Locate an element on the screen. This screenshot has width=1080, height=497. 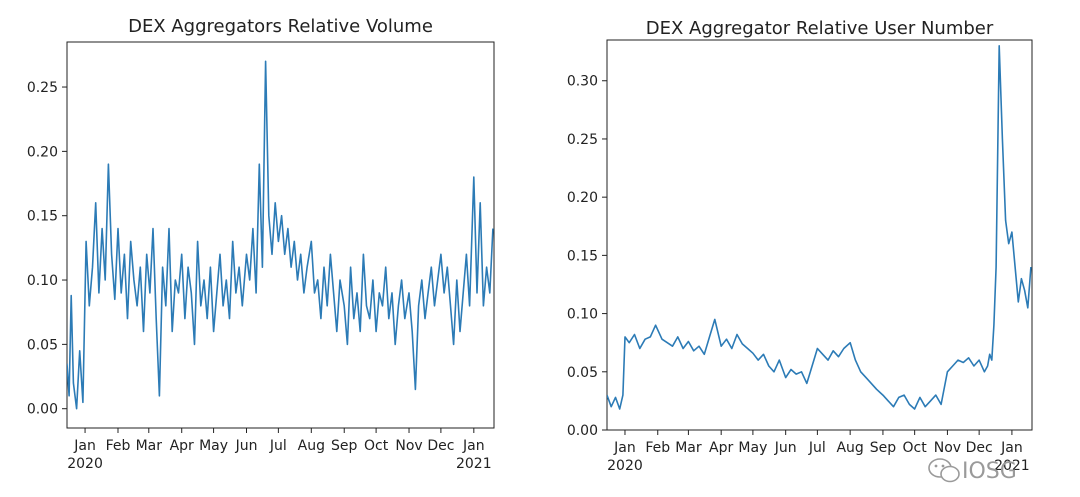
chart-title: DEX Aggregators Relative Volume is located at coordinates (280, 26).